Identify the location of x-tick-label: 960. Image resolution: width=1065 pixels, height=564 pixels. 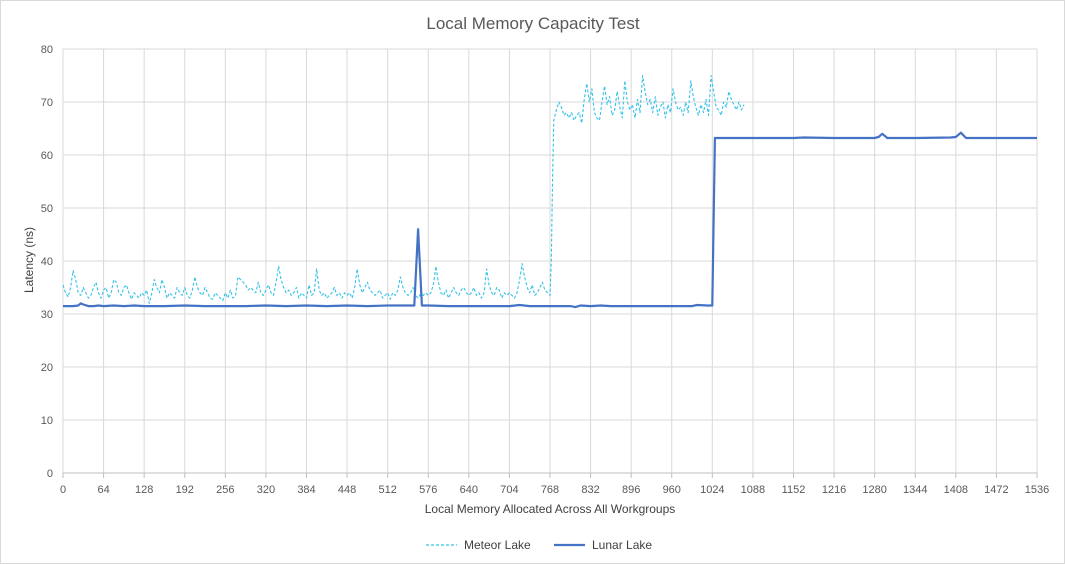
(672, 490).